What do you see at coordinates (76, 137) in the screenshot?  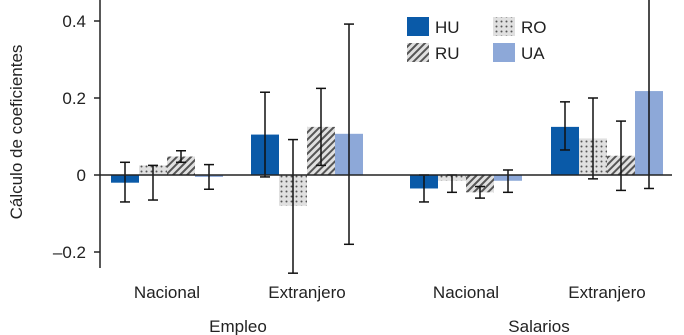 I see `y-ticks-layer: 0.4 0.2 0 –0.2` at bounding box center [76, 137].